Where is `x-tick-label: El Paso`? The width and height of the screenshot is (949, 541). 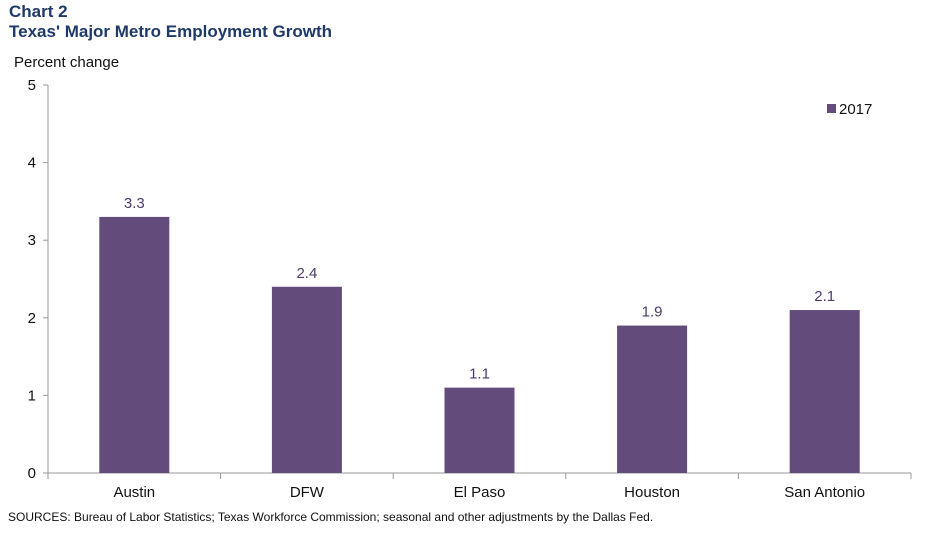
x-tick-label: El Paso is located at coordinates (480, 492).